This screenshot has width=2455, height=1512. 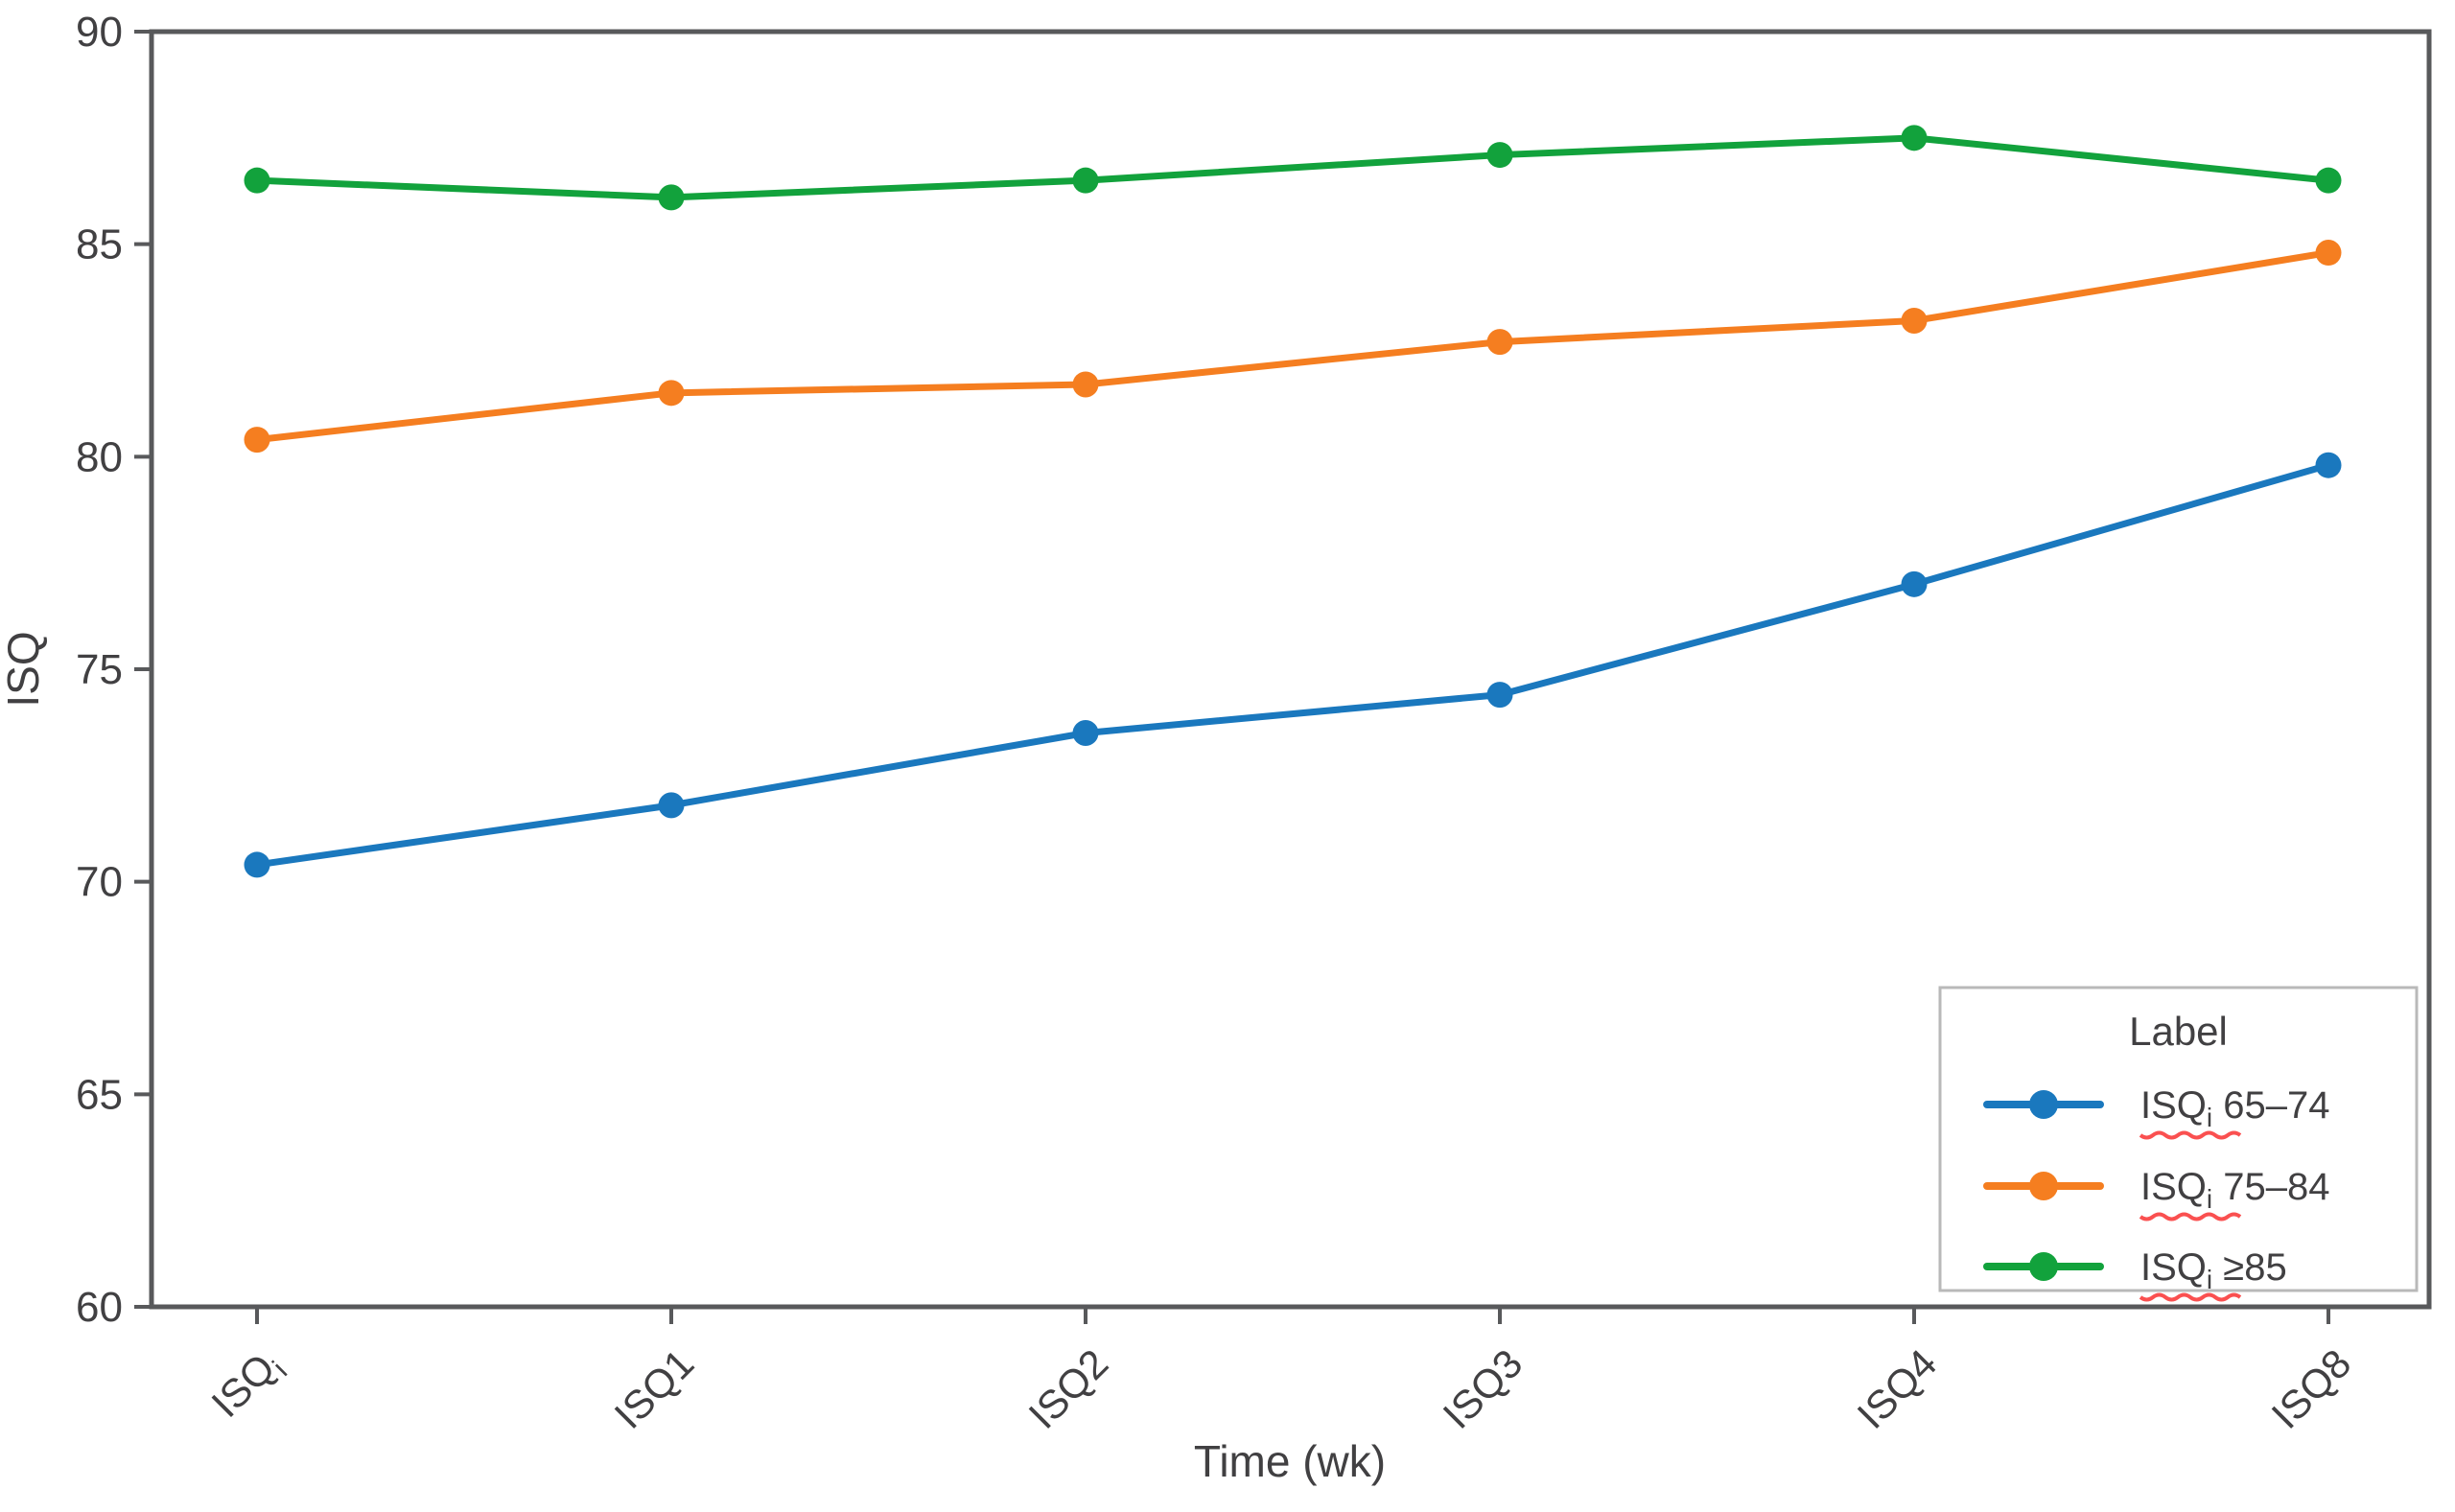 What do you see at coordinates (99, 1094) in the screenshot?
I see `y-axis-tick-label: 65` at bounding box center [99, 1094].